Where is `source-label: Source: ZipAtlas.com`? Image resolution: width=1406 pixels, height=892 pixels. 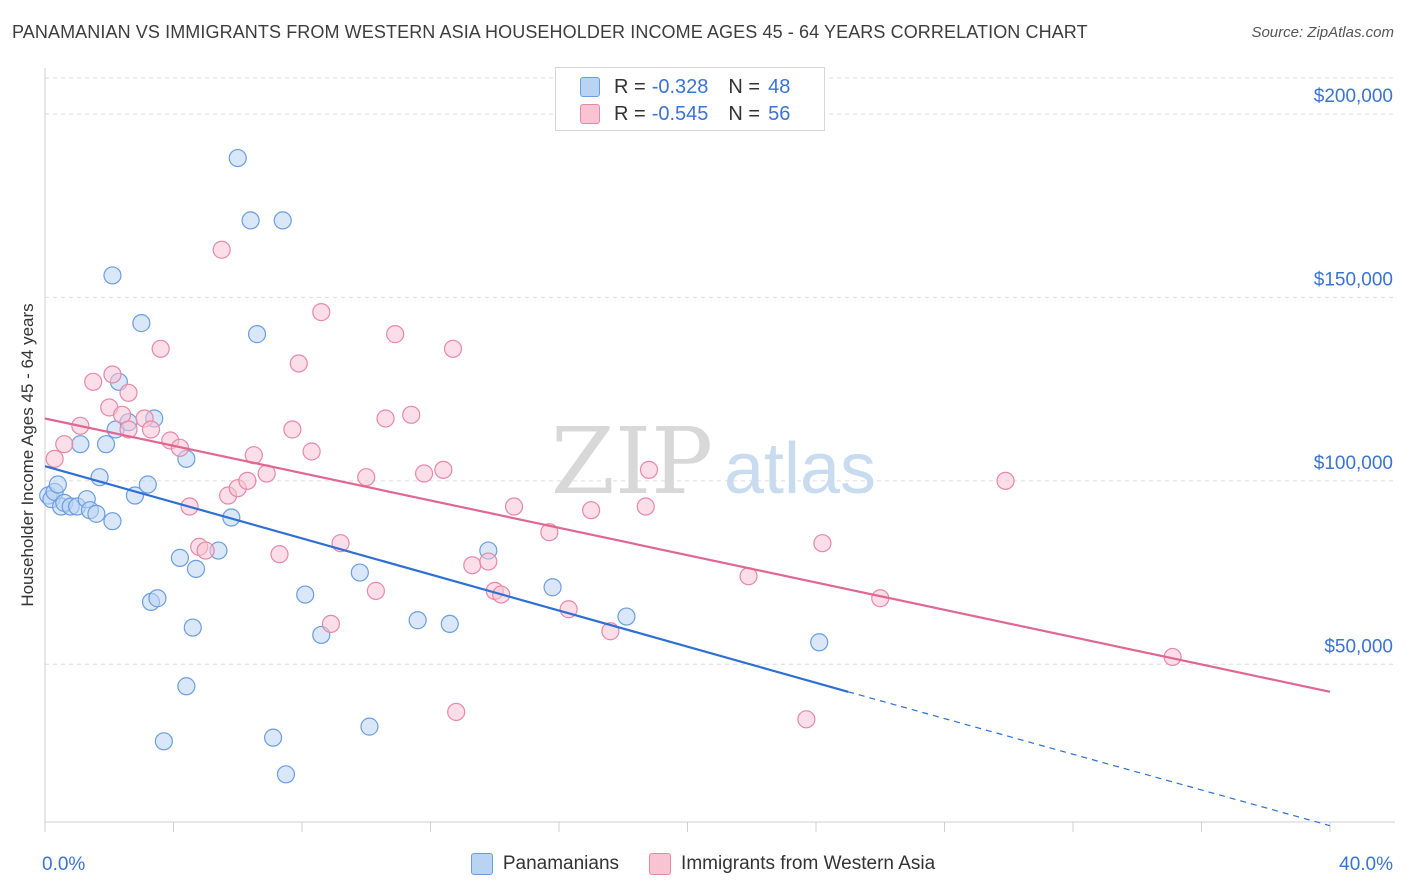 source-label: Source: ZipAtlas.com is located at coordinates (1322, 32).